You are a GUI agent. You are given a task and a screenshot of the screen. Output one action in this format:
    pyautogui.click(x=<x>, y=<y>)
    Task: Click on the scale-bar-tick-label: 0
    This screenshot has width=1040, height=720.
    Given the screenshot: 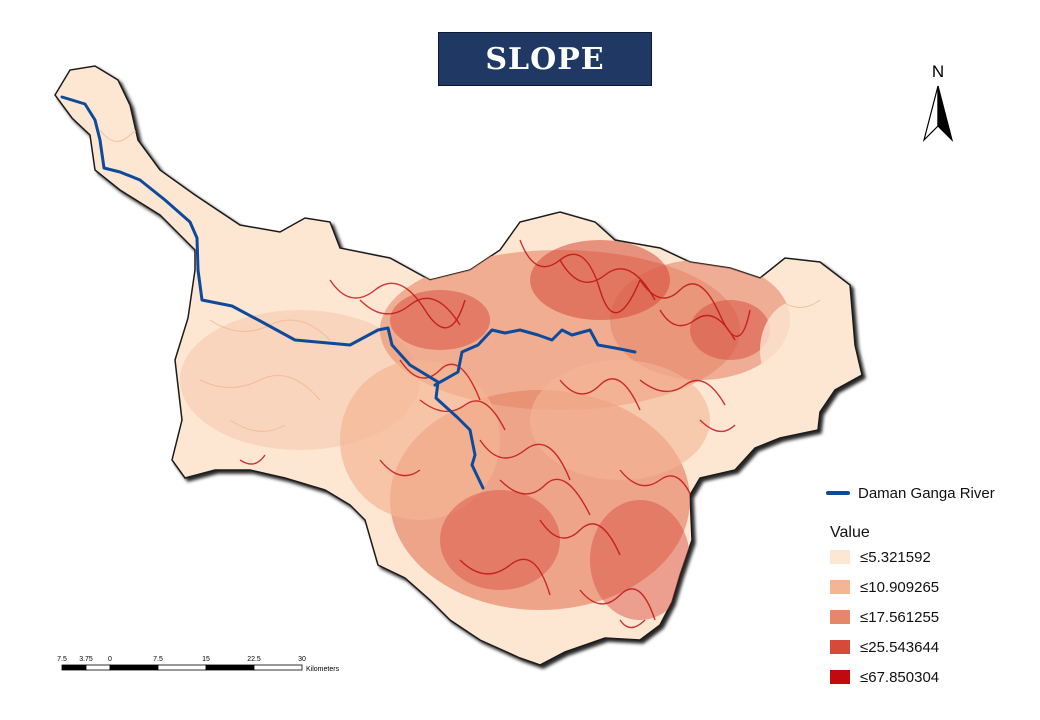 What is the action you would take?
    pyautogui.click(x=110, y=659)
    